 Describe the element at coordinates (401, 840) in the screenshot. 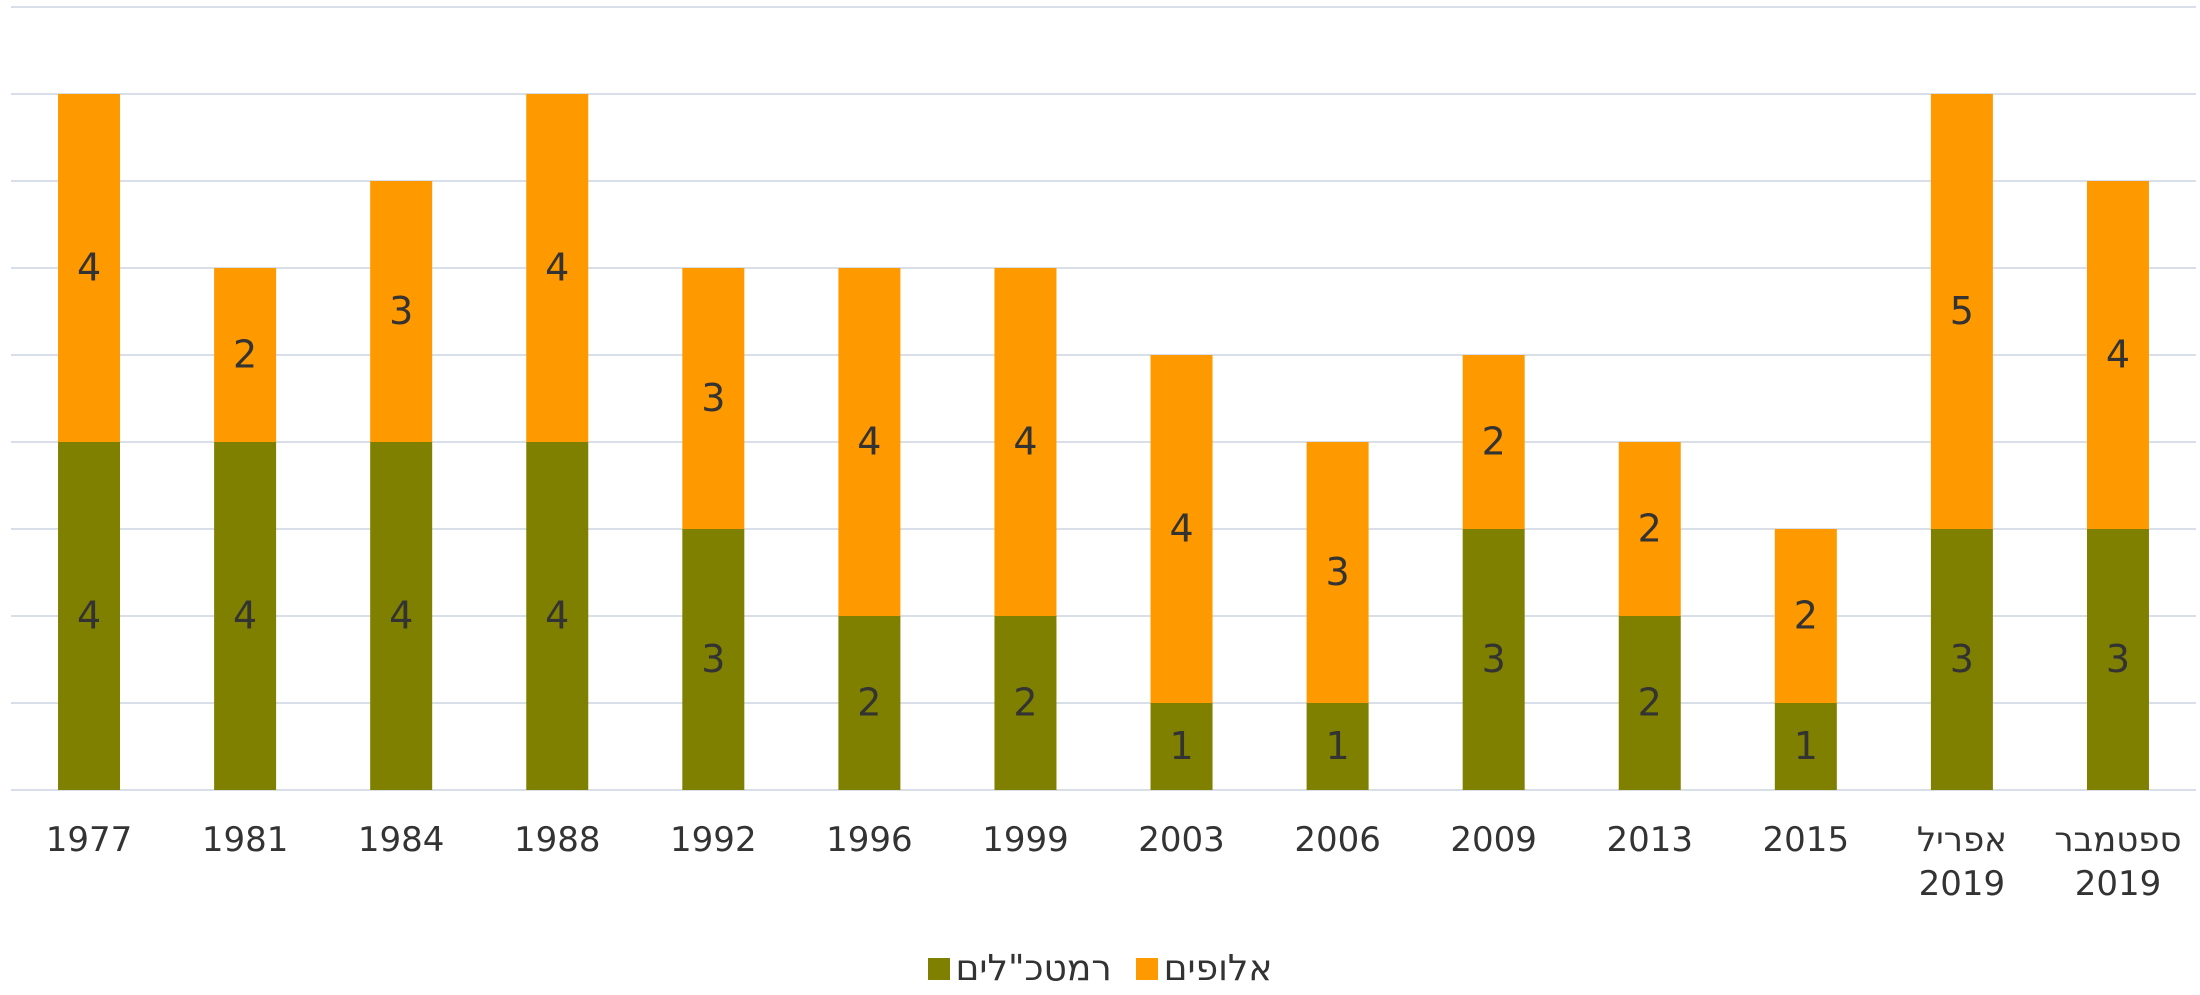

I see `x-tick-label: 1984` at that location.